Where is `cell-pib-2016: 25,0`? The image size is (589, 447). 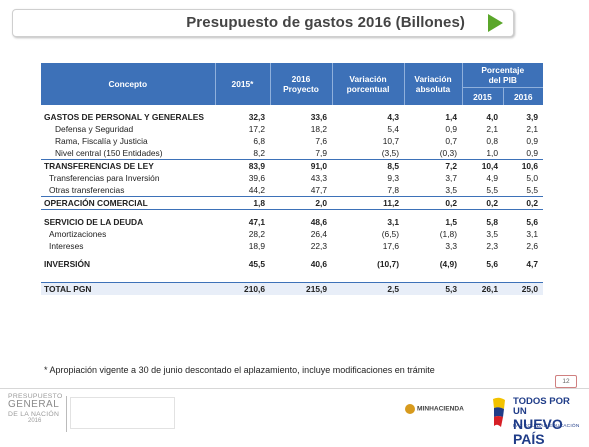 cell-pib-2016: 25,0 is located at coordinates (523, 288).